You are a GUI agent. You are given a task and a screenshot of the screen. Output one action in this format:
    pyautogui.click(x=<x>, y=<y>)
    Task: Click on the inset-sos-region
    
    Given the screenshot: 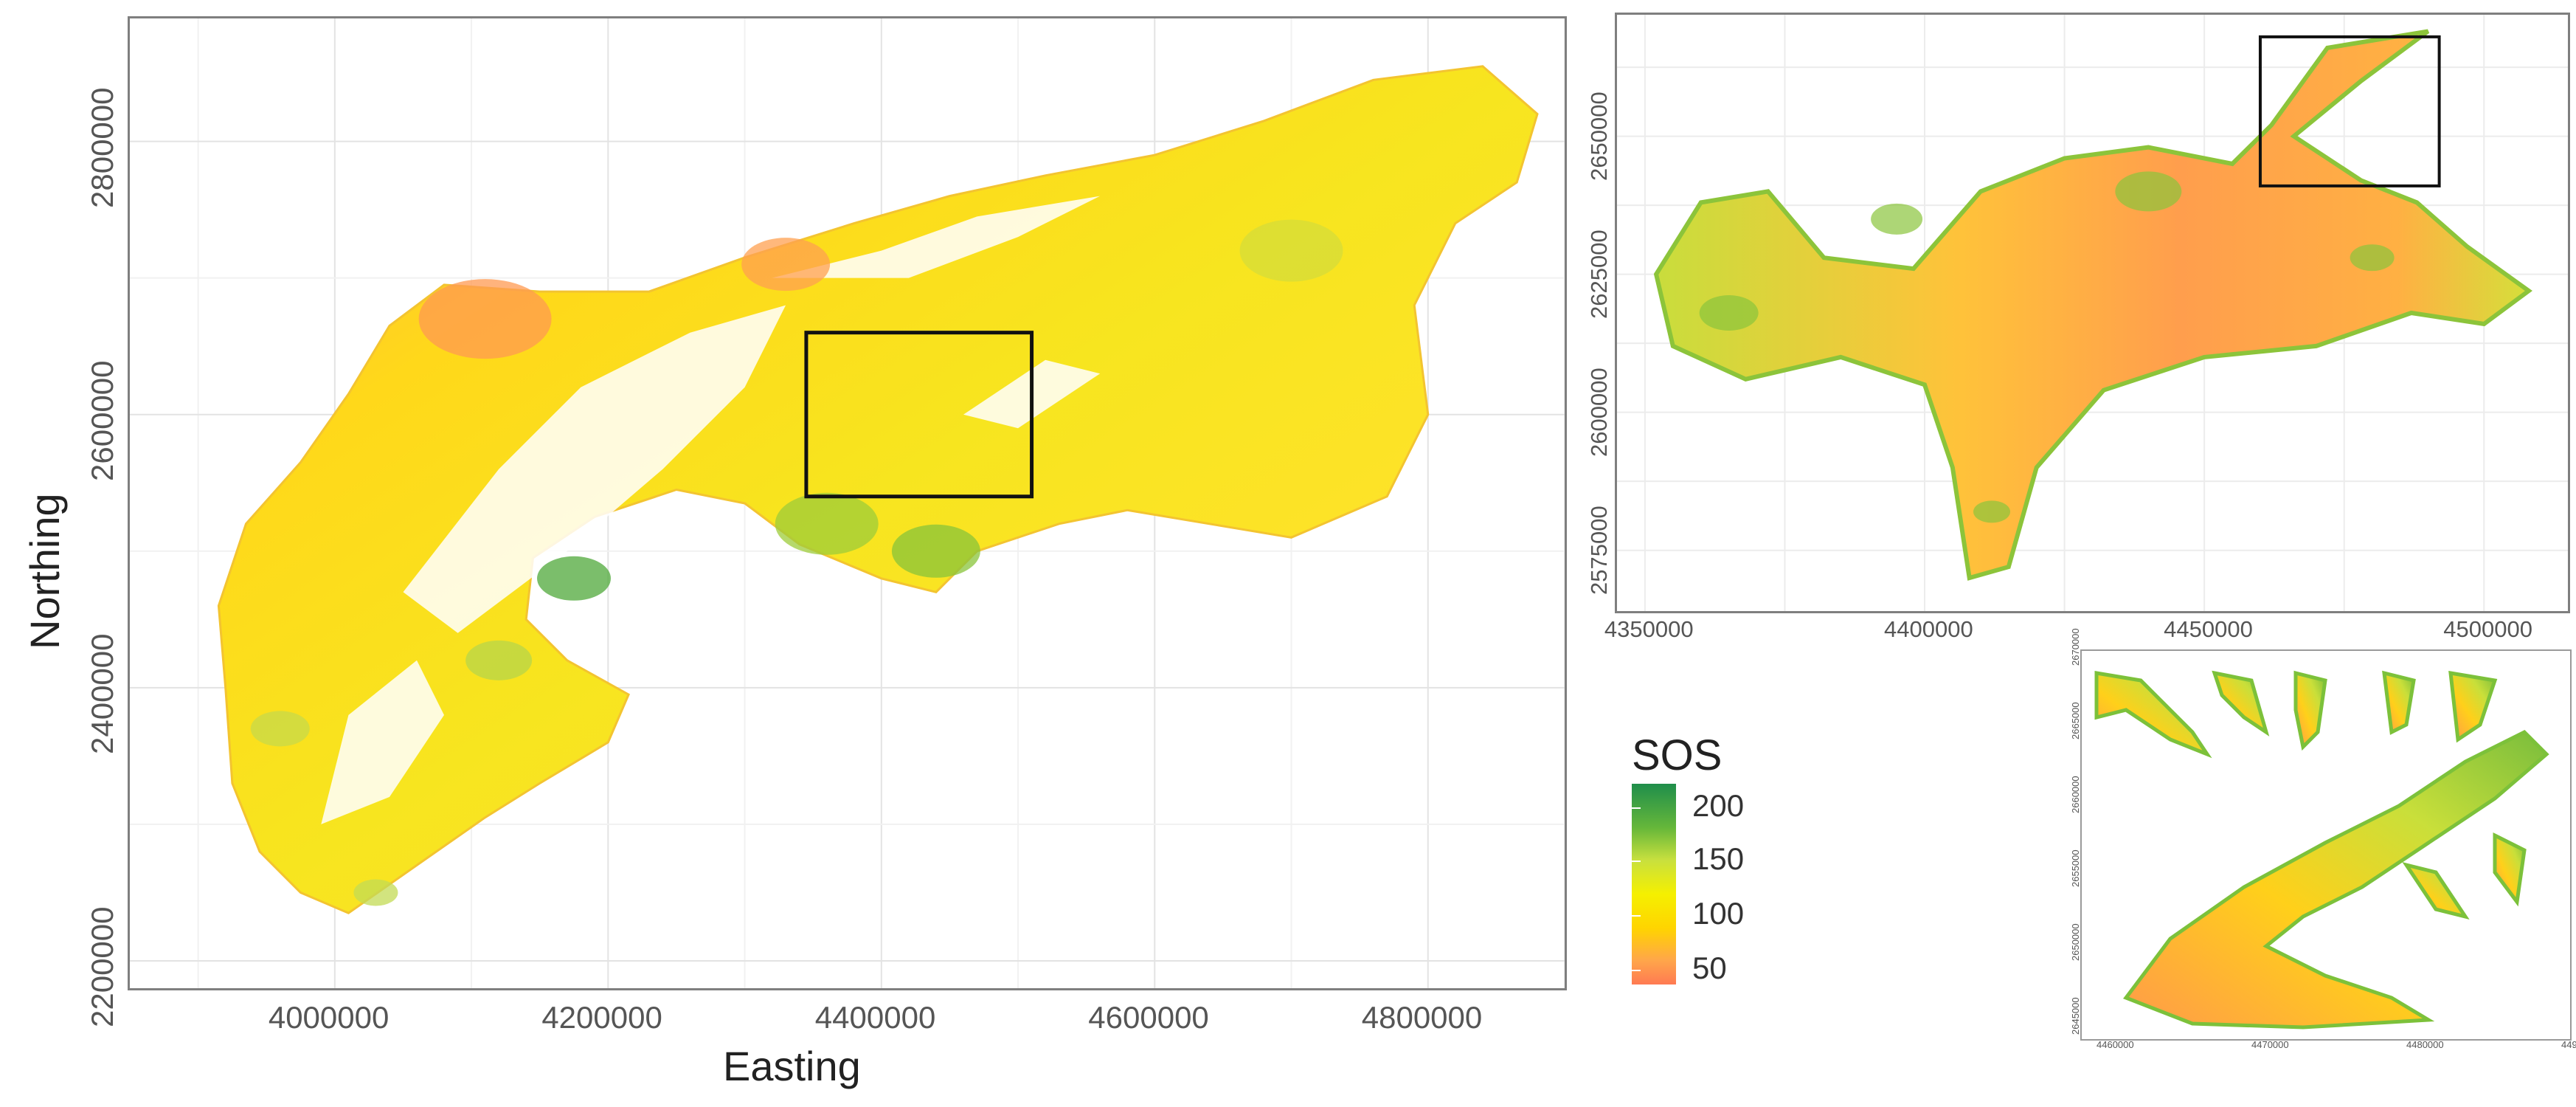 What is the action you would take?
    pyautogui.click(x=2322, y=850)
    